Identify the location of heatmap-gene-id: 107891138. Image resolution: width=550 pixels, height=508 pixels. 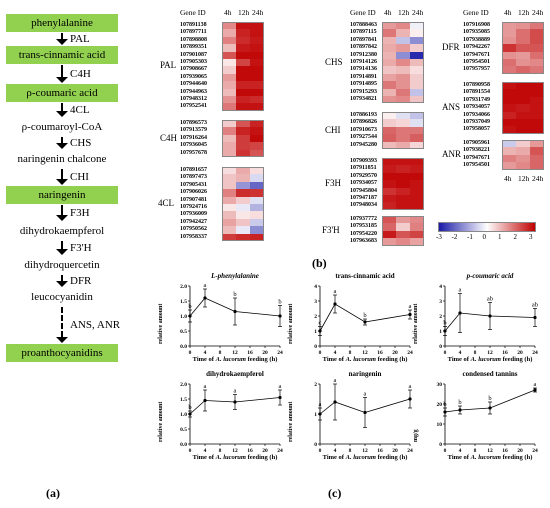
(193, 25).